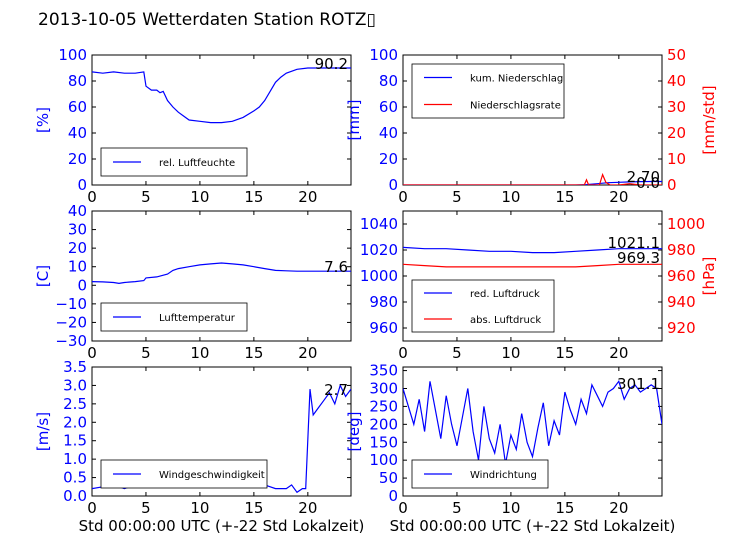 The height and width of the screenshot is (552, 736). Describe the element at coordinates (379, 224) in the screenshot. I see `y-tick-label: 1040` at that location.